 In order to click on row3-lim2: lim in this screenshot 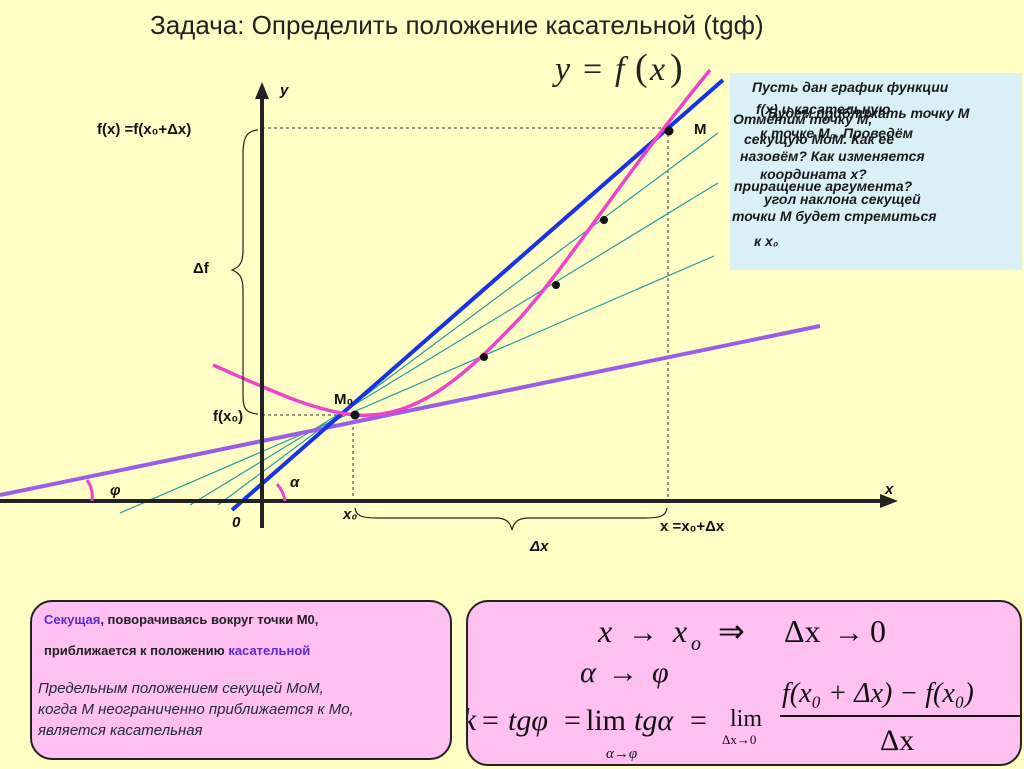, I will do `click(746, 719)`.